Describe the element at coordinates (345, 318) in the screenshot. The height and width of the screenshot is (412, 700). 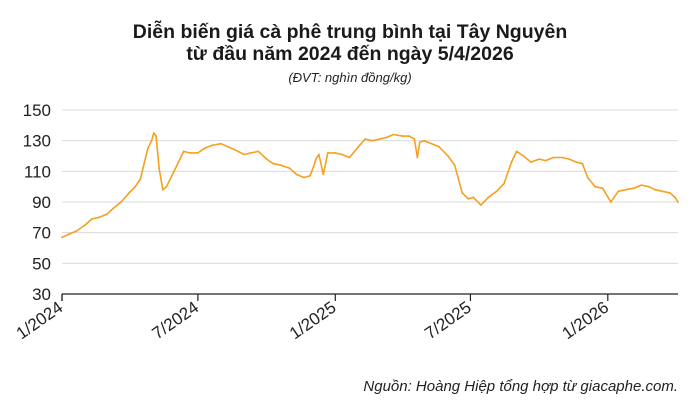
I see `x-axis: 1/2024 7/2024 1/2025 7/2025 1/2026` at that location.